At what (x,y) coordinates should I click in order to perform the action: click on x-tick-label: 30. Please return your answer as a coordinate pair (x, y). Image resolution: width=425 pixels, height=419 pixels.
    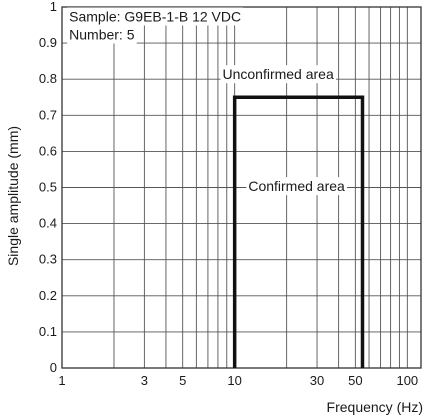
    Looking at the image, I should click on (317, 380).